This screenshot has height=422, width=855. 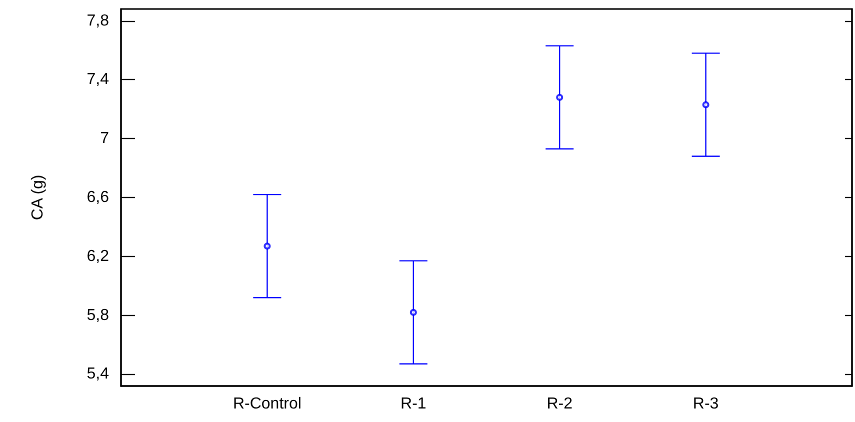 I want to click on y-axis-title: CA (g), so click(x=38, y=197).